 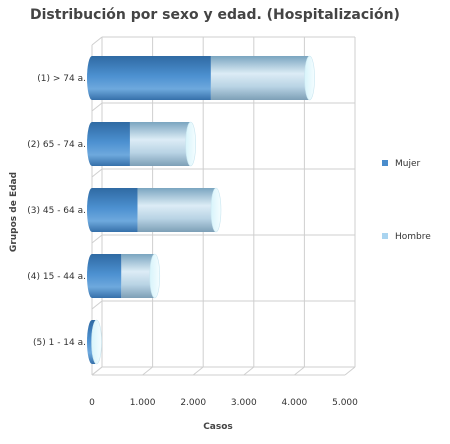 I want to click on legend-label-mujer: Mujer, so click(x=408, y=164).